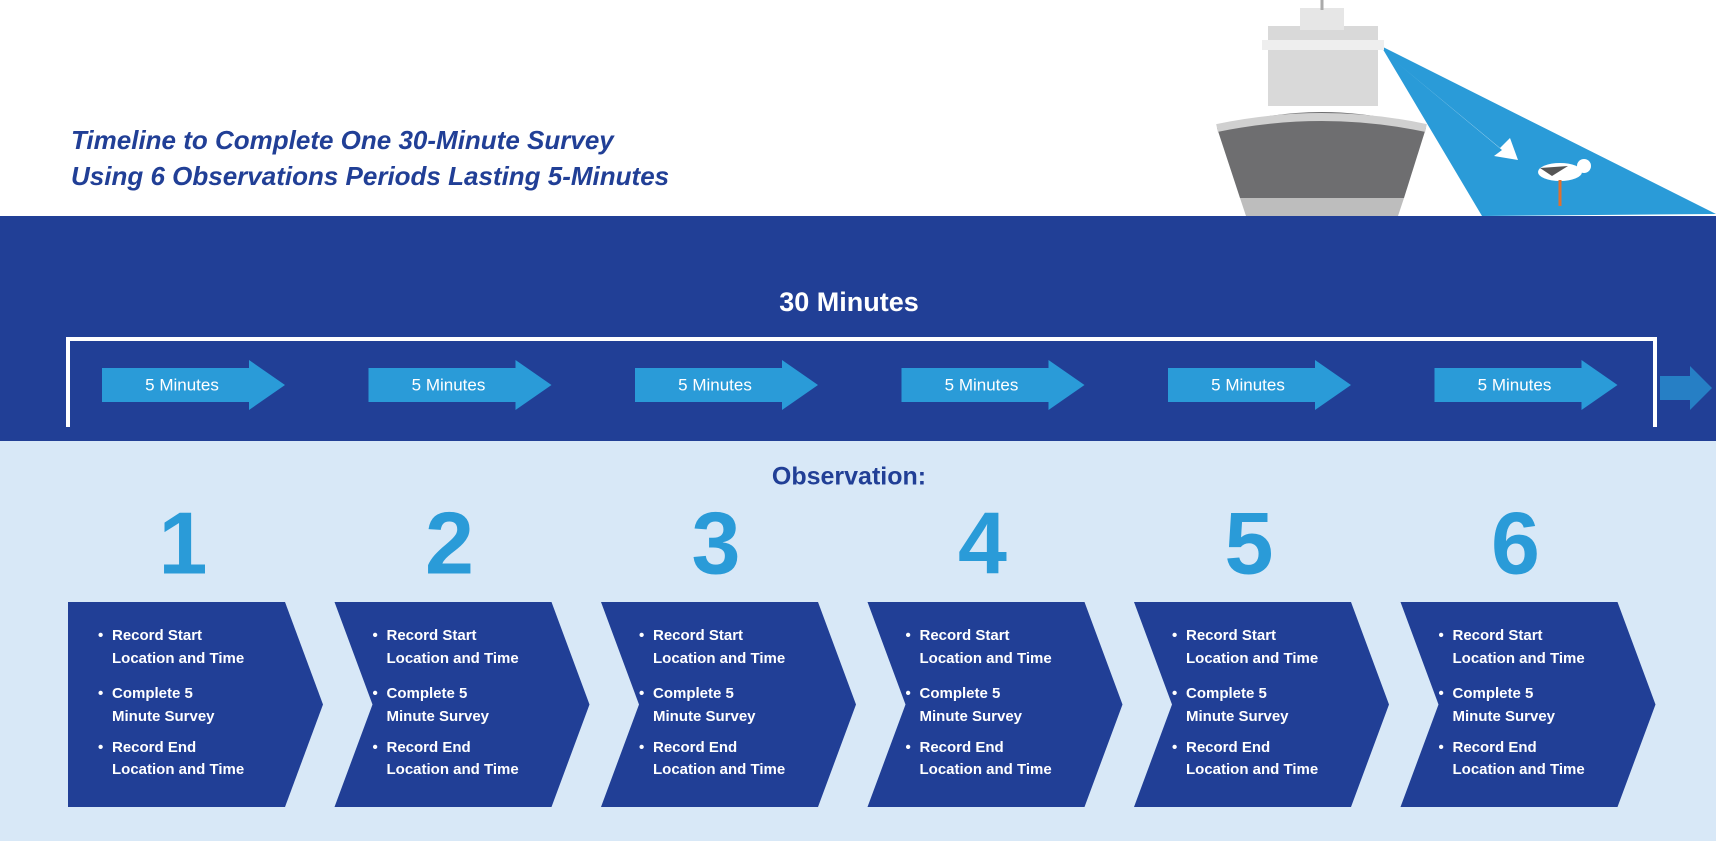  What do you see at coordinates (716, 542) in the screenshot?
I see `step-number: 3` at bounding box center [716, 542].